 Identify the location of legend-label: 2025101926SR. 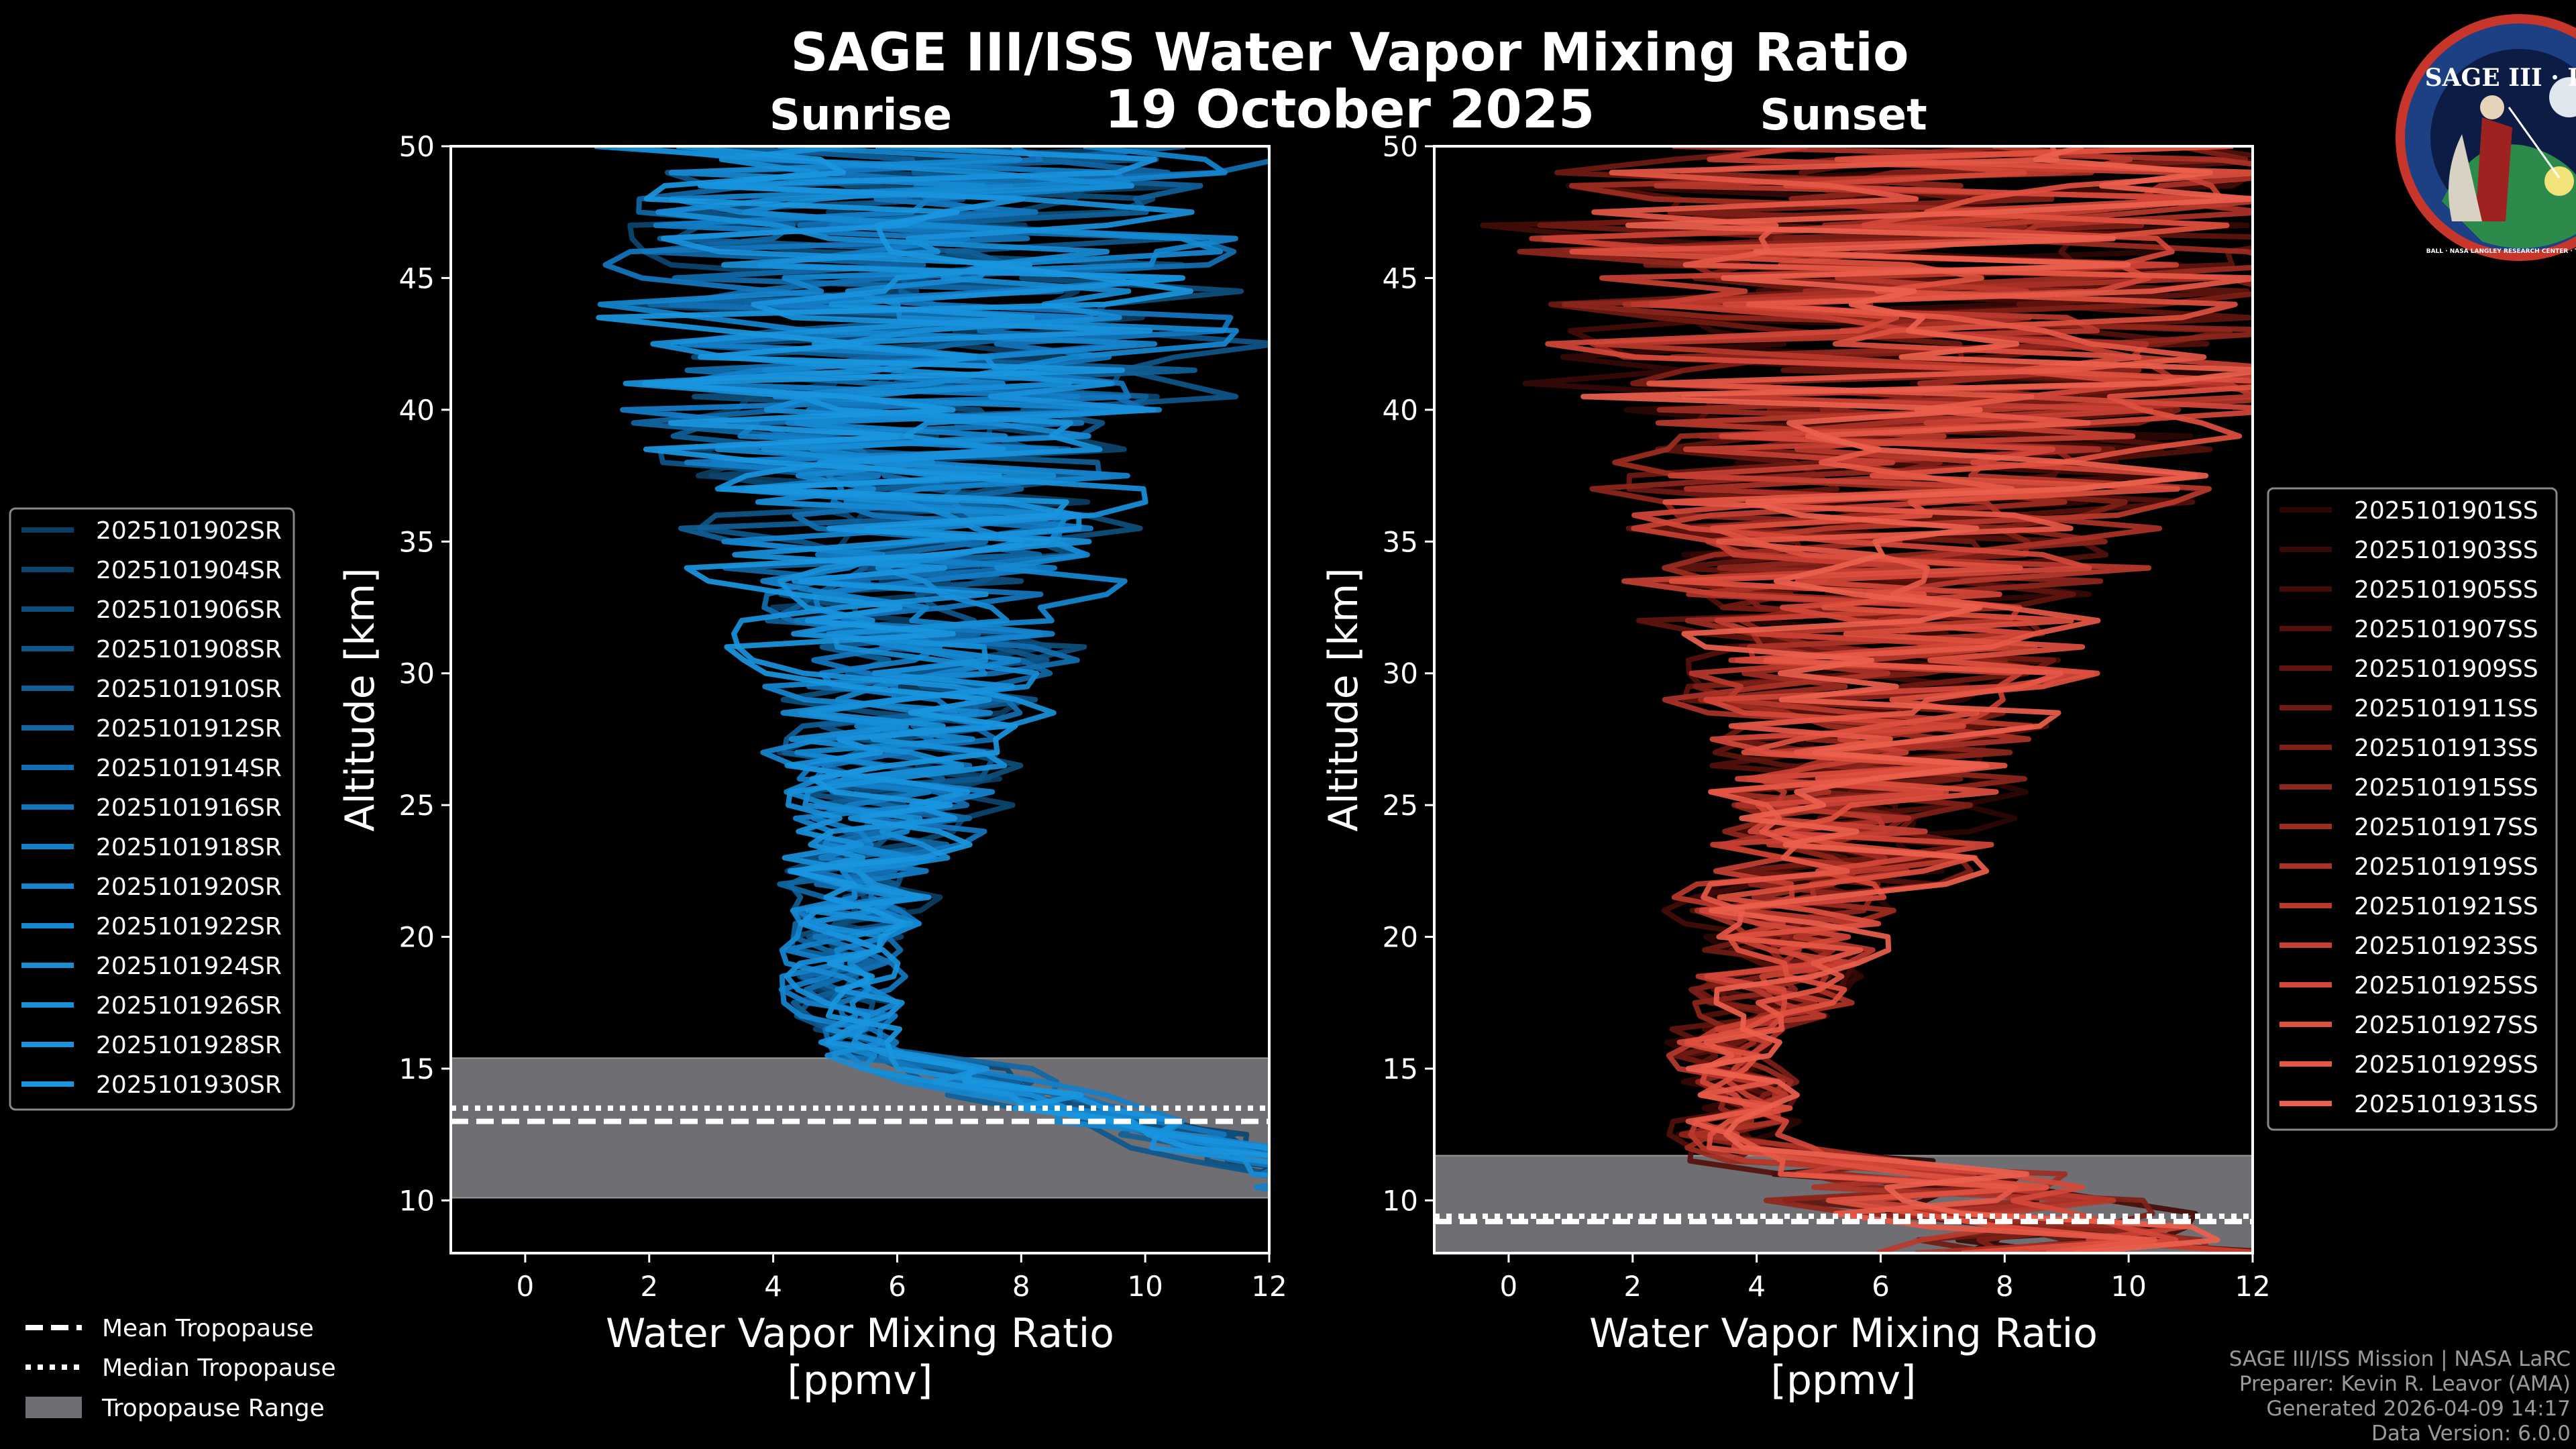
(189, 1006).